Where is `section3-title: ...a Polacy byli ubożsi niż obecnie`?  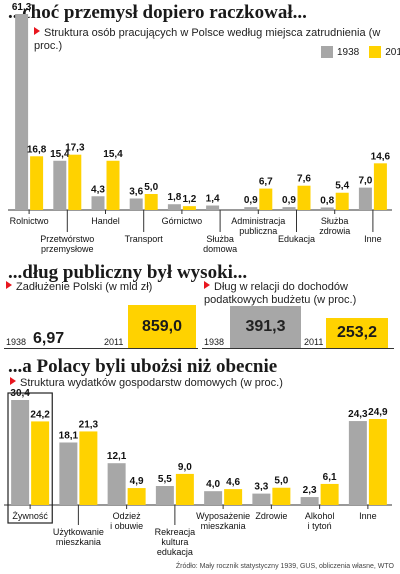 section3-title: ...a Polacy byli ubożsi niż obecnie is located at coordinates (143, 366).